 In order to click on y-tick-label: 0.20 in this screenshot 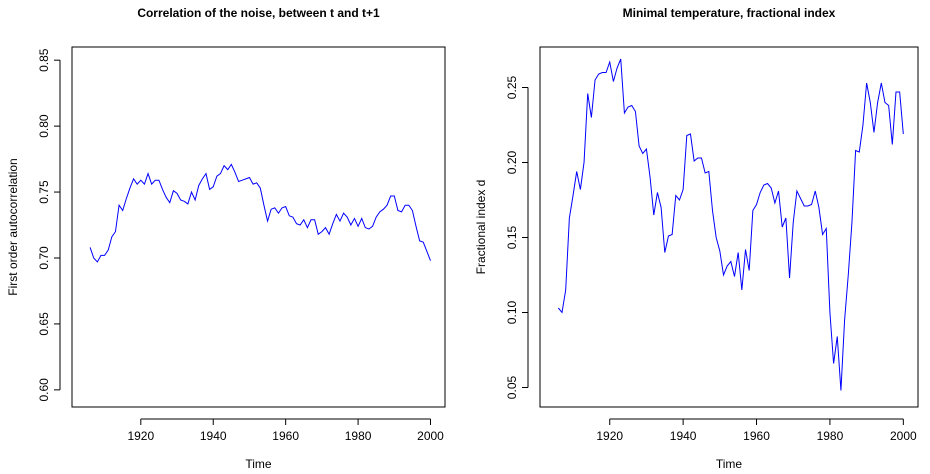, I will do `click(512, 162)`.